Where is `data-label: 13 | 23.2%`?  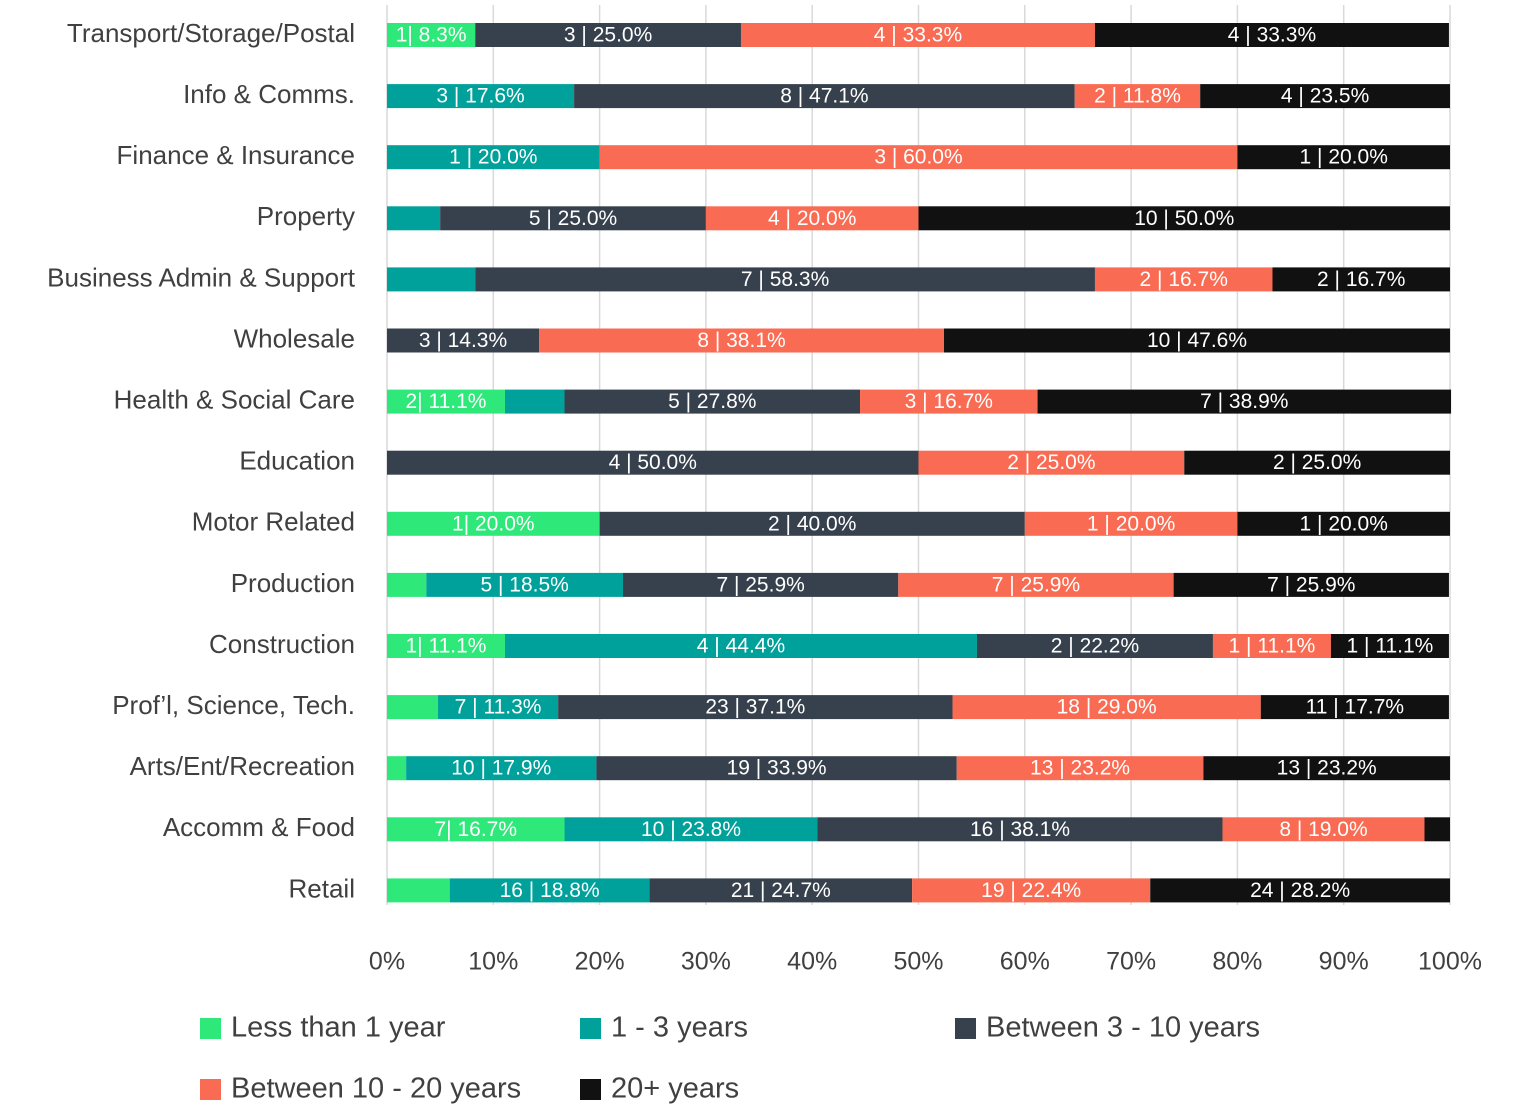 data-label: 13 | 23.2% is located at coordinates (1080, 768).